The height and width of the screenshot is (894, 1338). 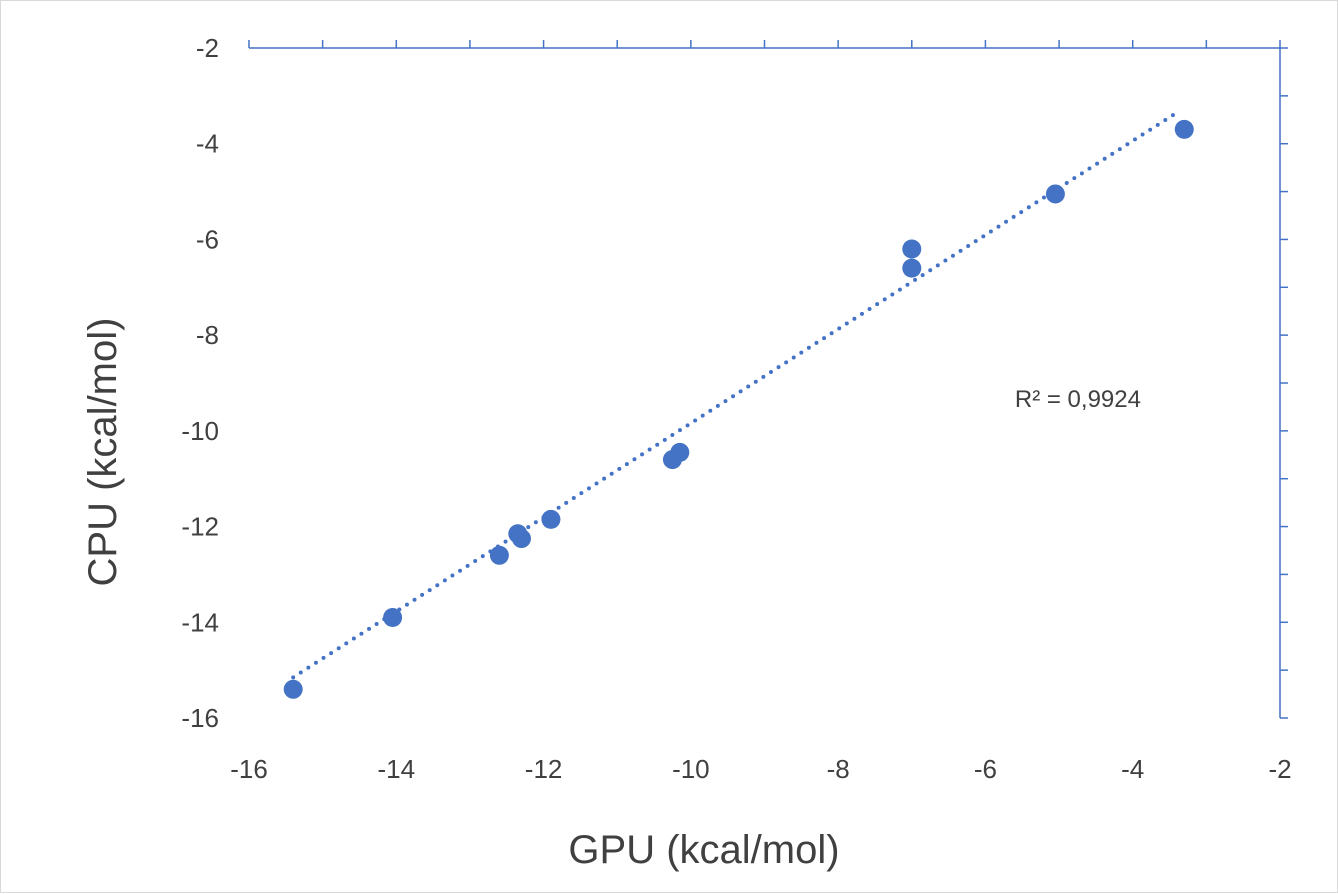 I want to click on r-squared-label: R² = 0,9924, so click(x=1078, y=399).